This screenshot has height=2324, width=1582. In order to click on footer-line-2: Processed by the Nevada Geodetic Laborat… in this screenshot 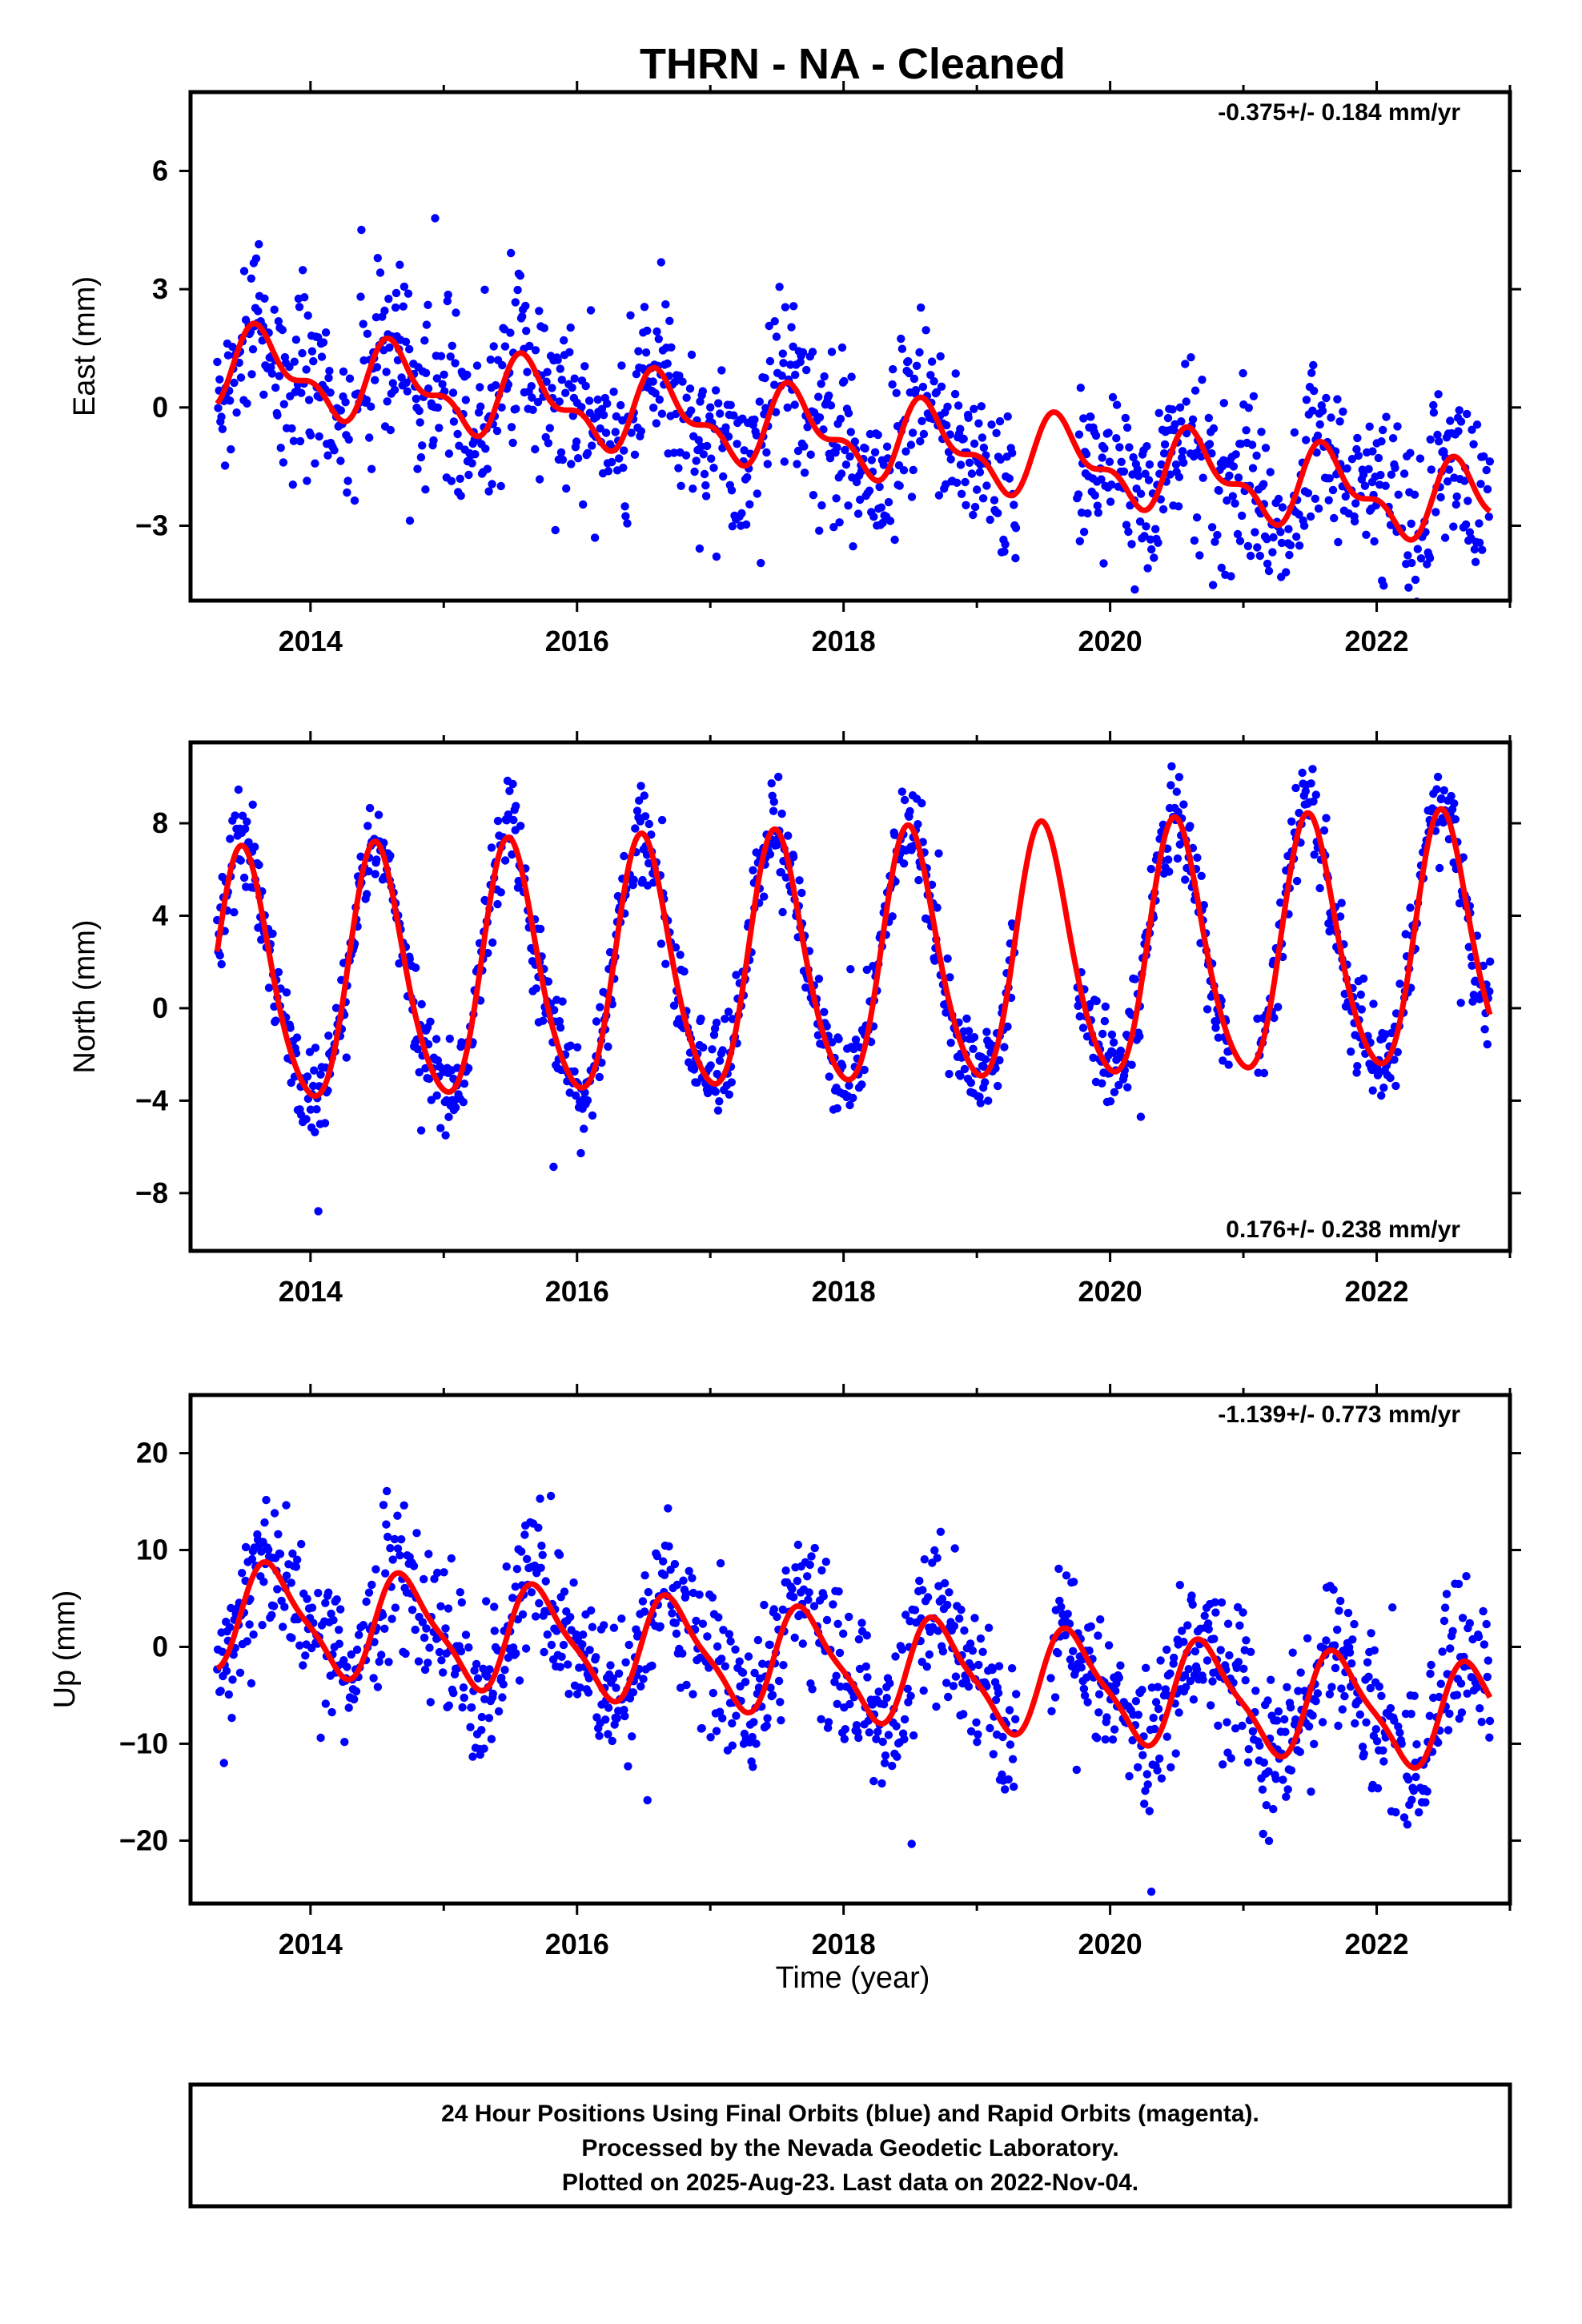, I will do `click(849, 2148)`.